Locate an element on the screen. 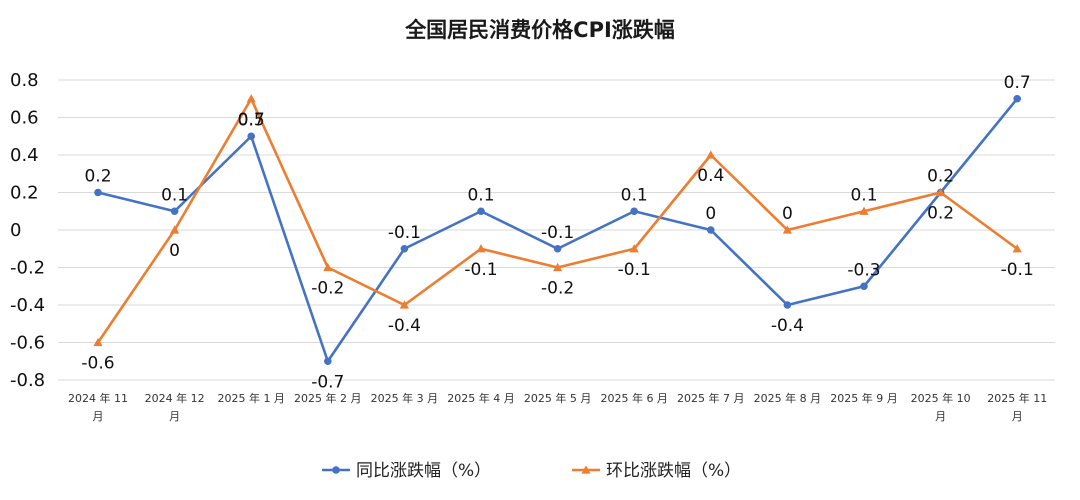  y-tick-label: -0.2 is located at coordinates (27, 268).